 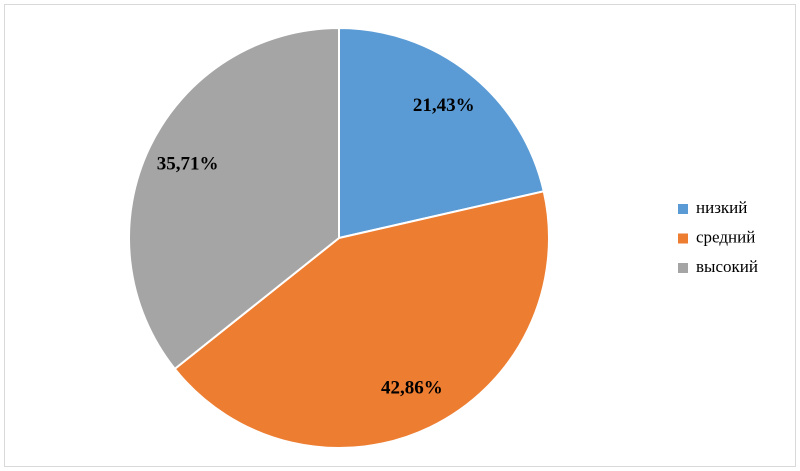 What do you see at coordinates (188, 163) in the screenshot?
I see `data-label: 35,71%` at bounding box center [188, 163].